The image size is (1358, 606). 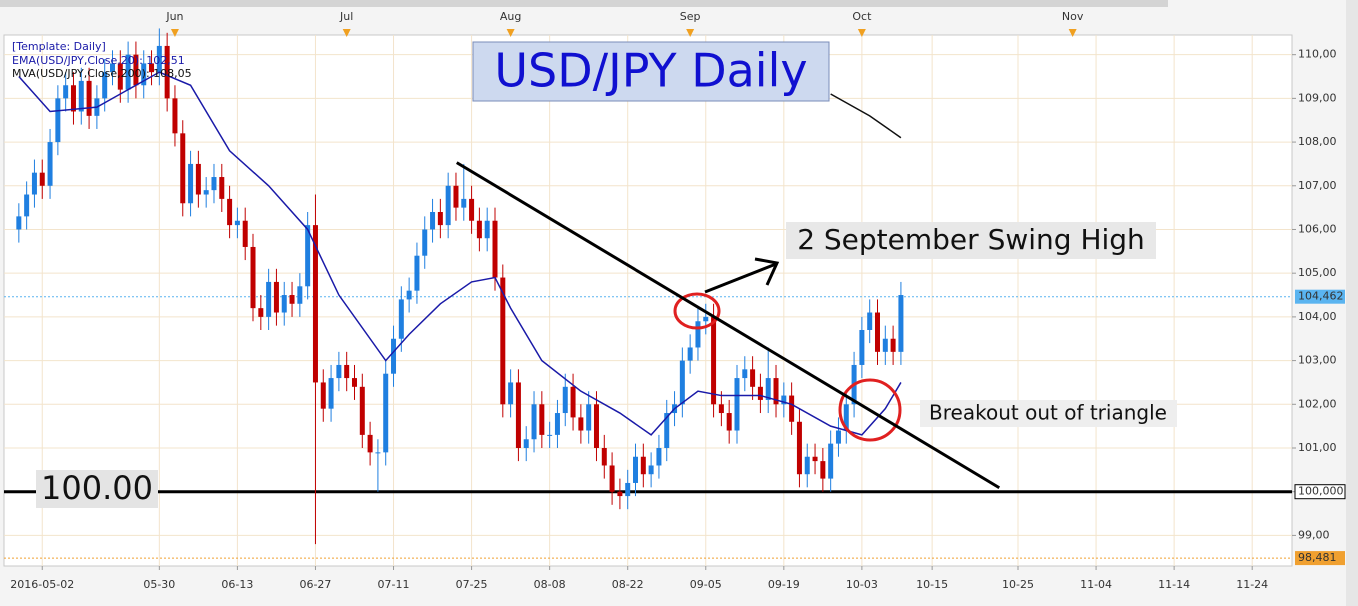 I want to click on price-tag-label: 98,481, so click(x=1317, y=557).